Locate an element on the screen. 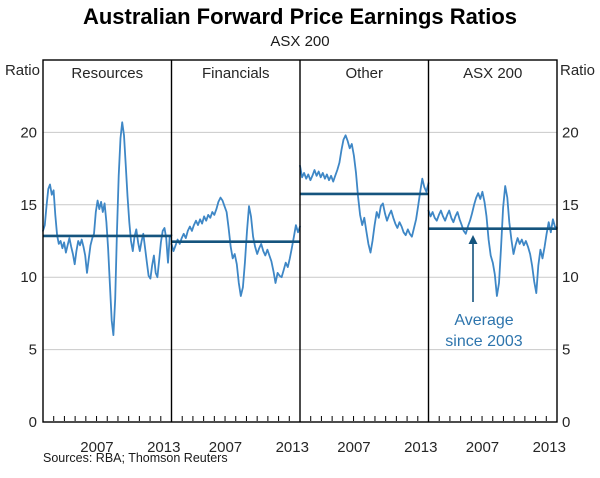 This screenshot has height=478, width=600. y-label-right-5: 5 is located at coordinates (566, 350).